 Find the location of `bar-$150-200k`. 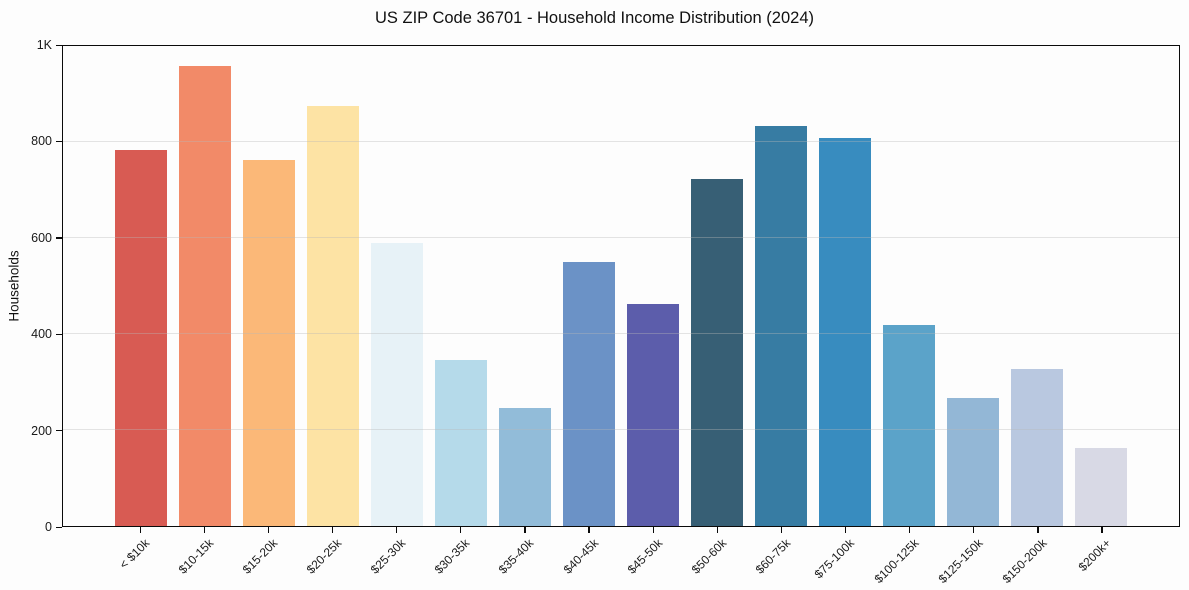

bar-$150-200k is located at coordinates (1037, 447).